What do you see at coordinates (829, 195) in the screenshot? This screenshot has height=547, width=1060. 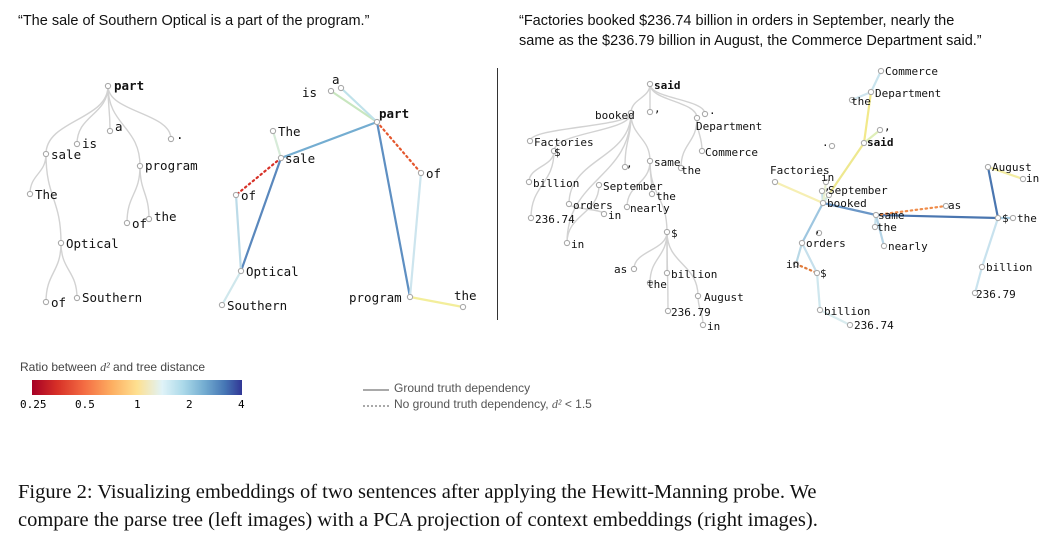 I see `proj2-node-comma2` at bounding box center [829, 195].